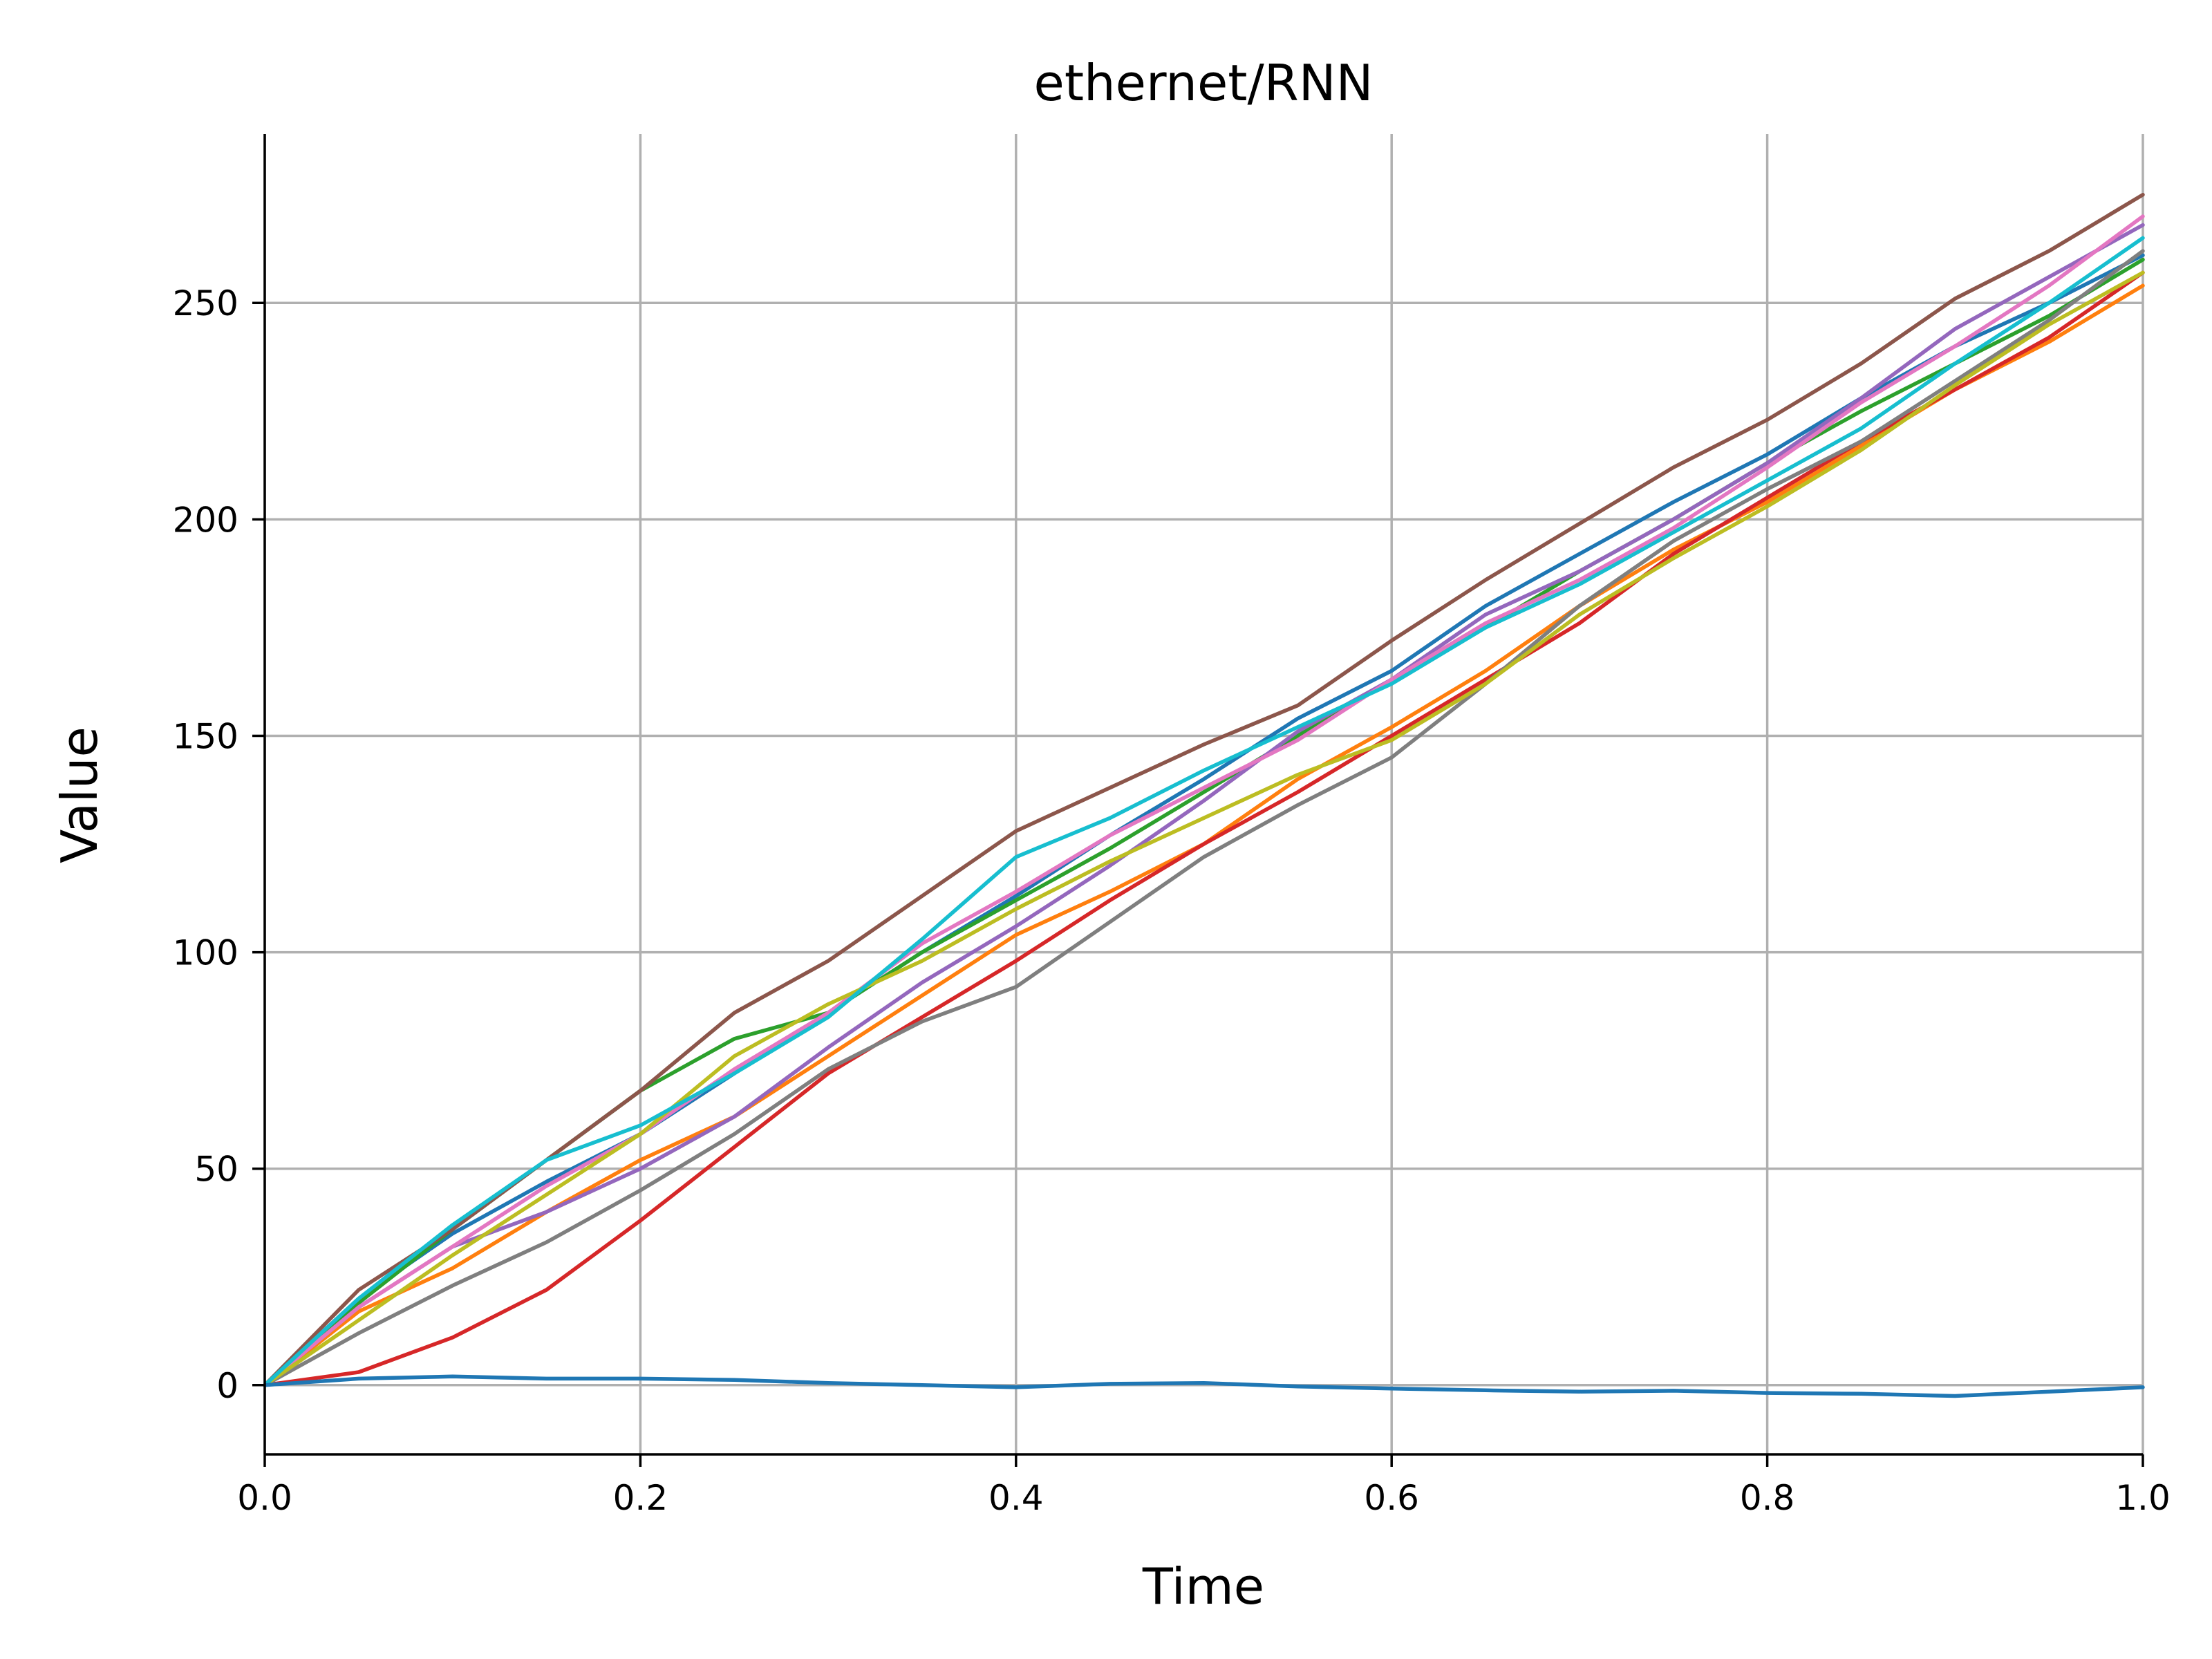 This screenshot has width=2212, height=1659. I want to click on y-tick-label: 50, so click(216, 1170).